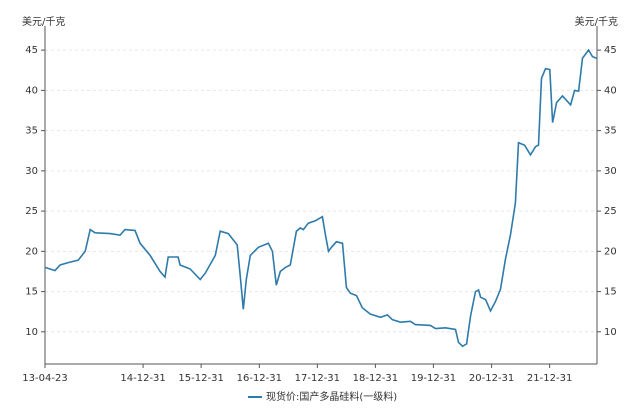 Image resolution: width=640 pixels, height=414 pixels. I want to click on y2-tick-label: 35, so click(610, 131).